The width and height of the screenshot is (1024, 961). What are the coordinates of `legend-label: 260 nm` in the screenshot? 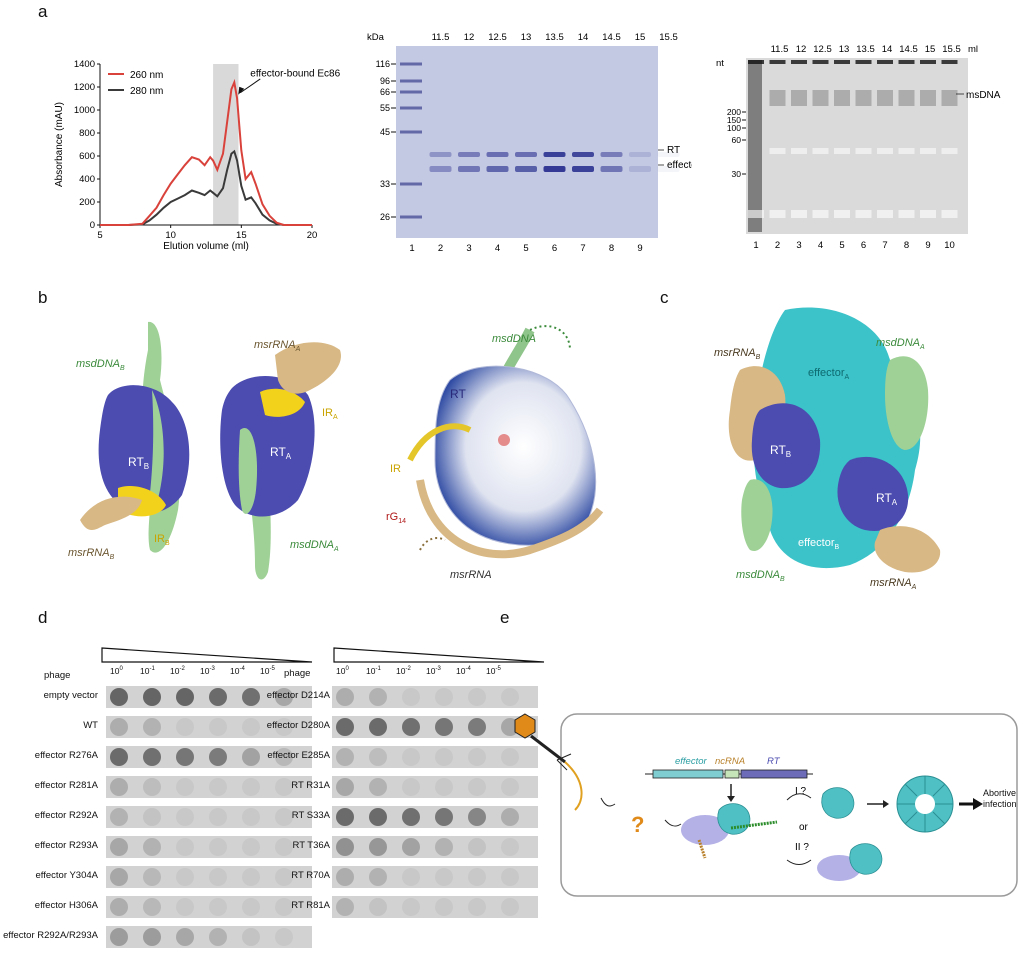 It's located at (146, 75).